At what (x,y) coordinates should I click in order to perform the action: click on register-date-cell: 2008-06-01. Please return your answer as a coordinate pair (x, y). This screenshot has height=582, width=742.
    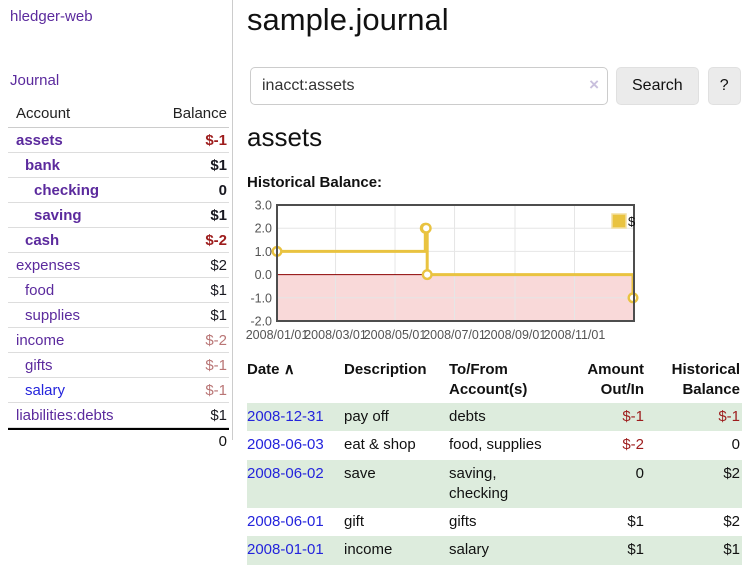
    Looking at the image, I should click on (295, 522).